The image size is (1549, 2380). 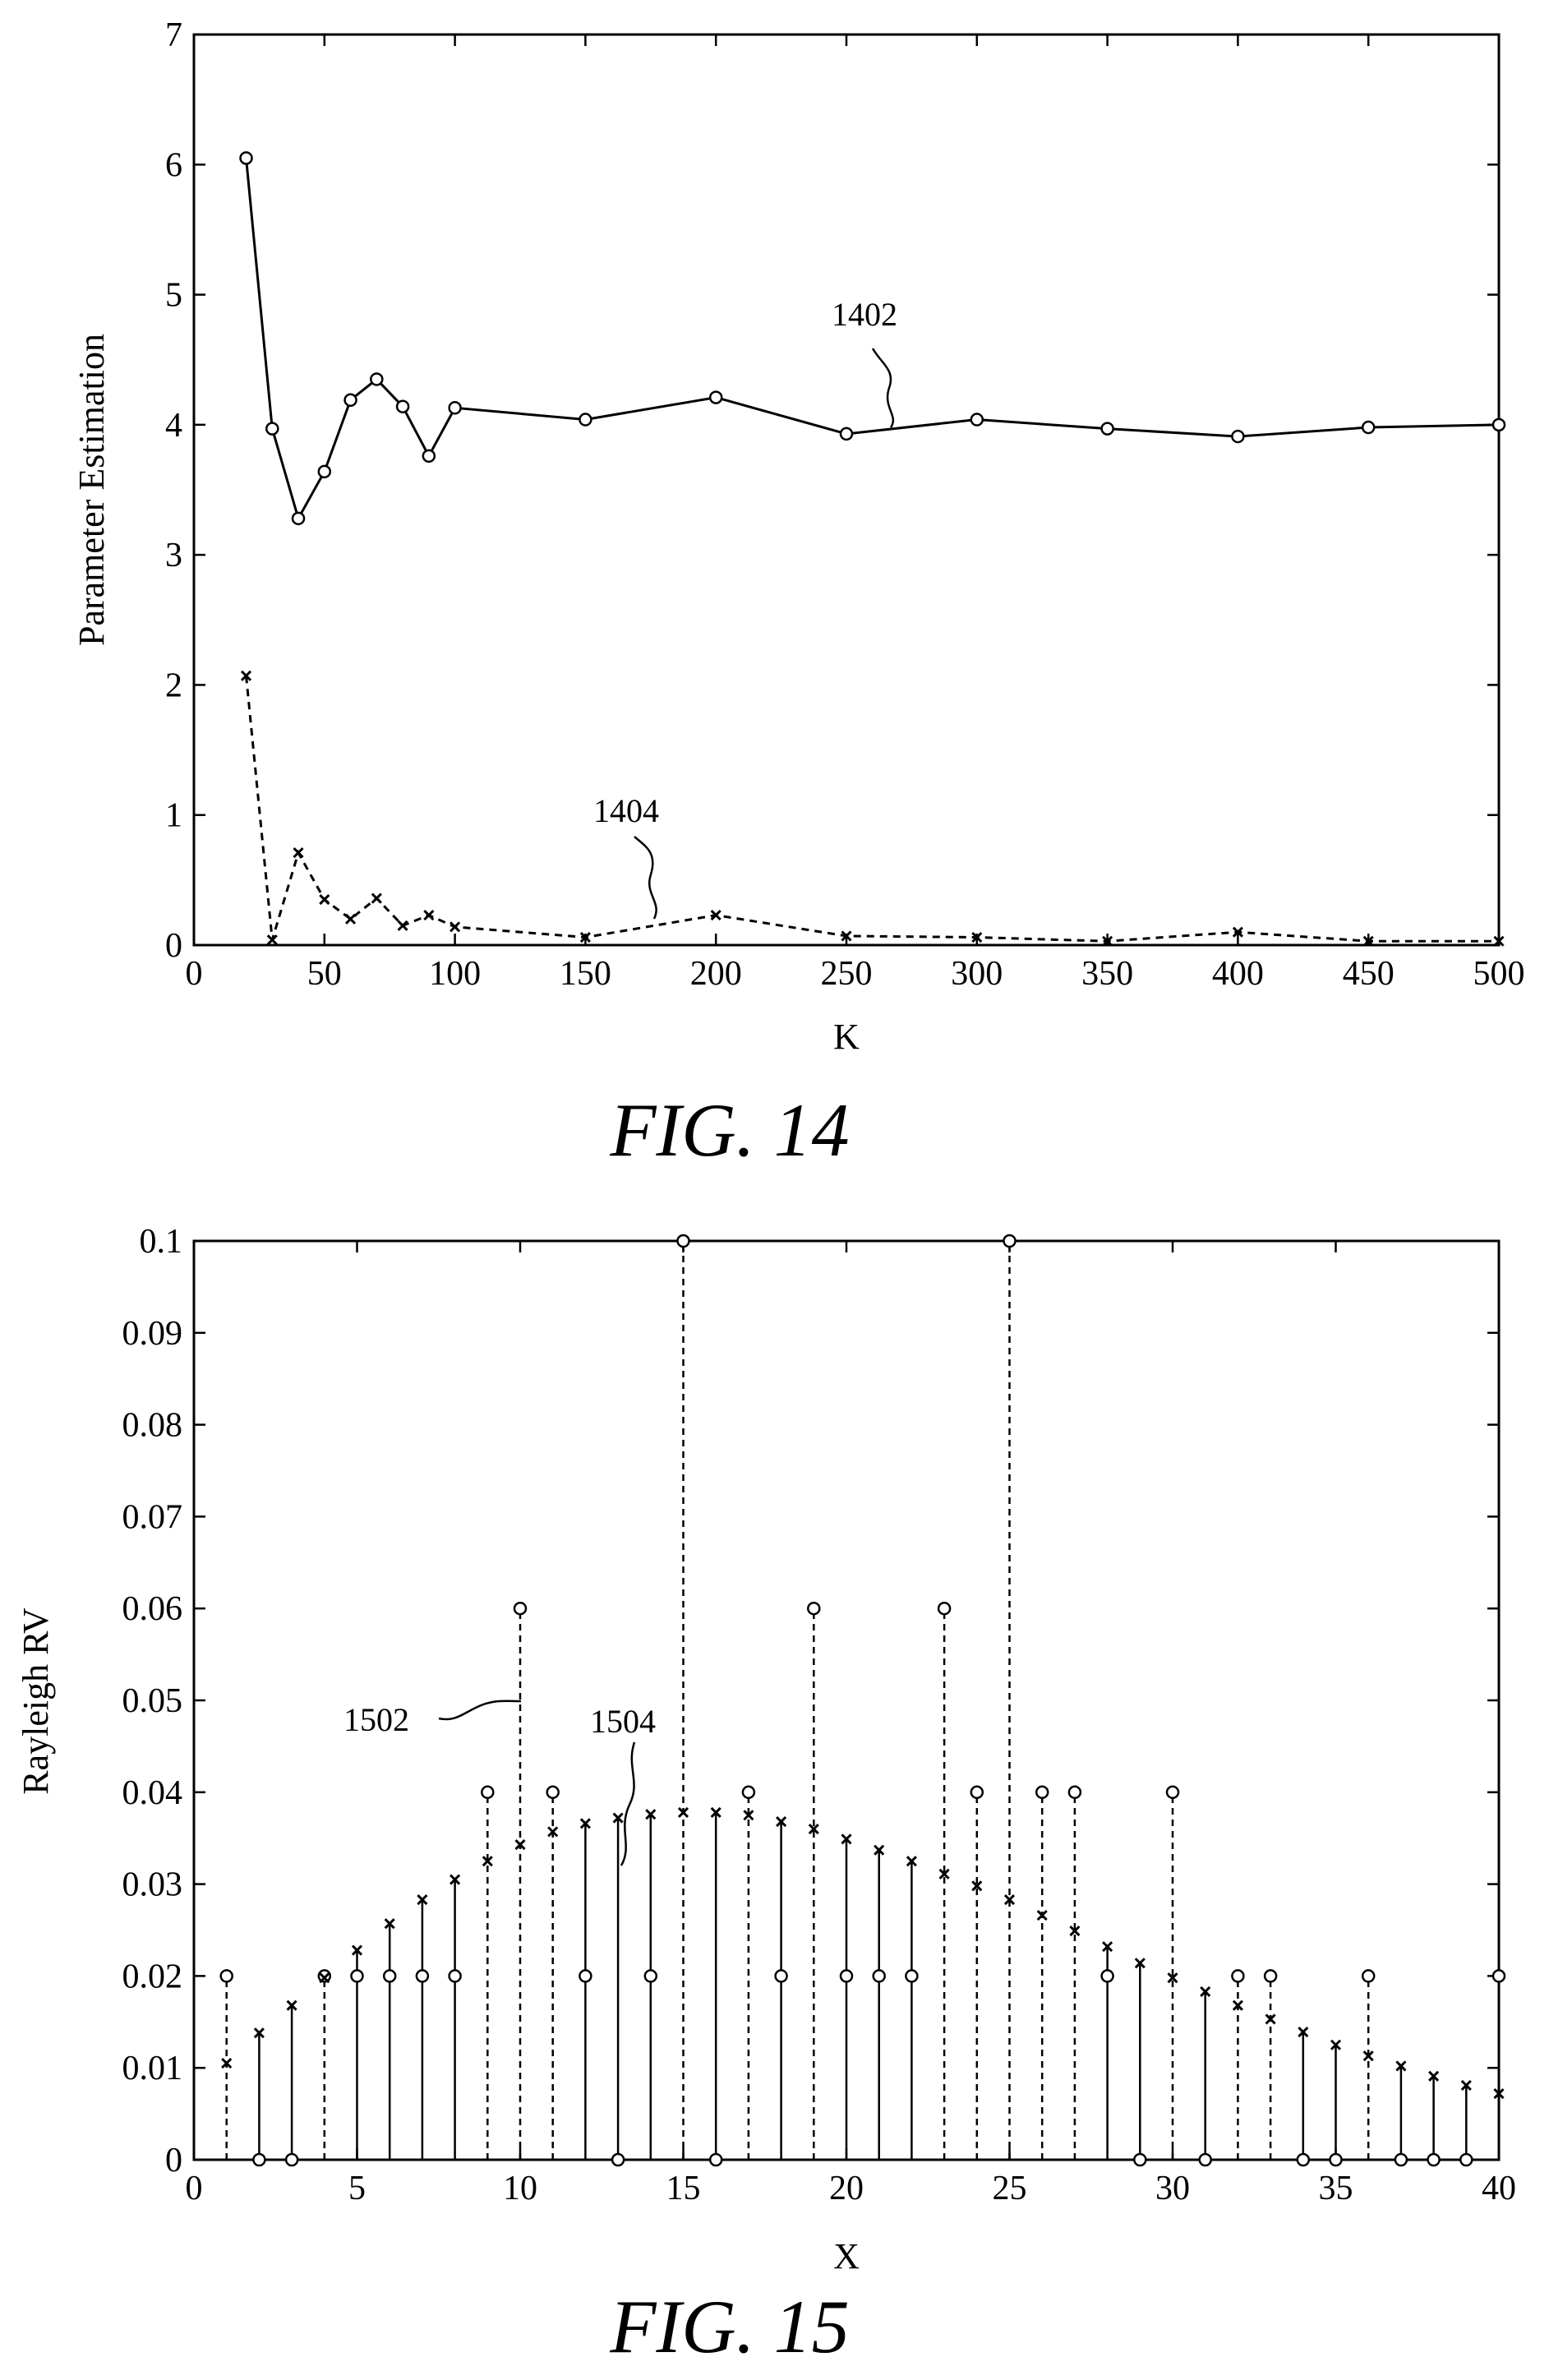 What do you see at coordinates (1107, 974) in the screenshot?
I see `fig14-x-tick-label: 350` at bounding box center [1107, 974].